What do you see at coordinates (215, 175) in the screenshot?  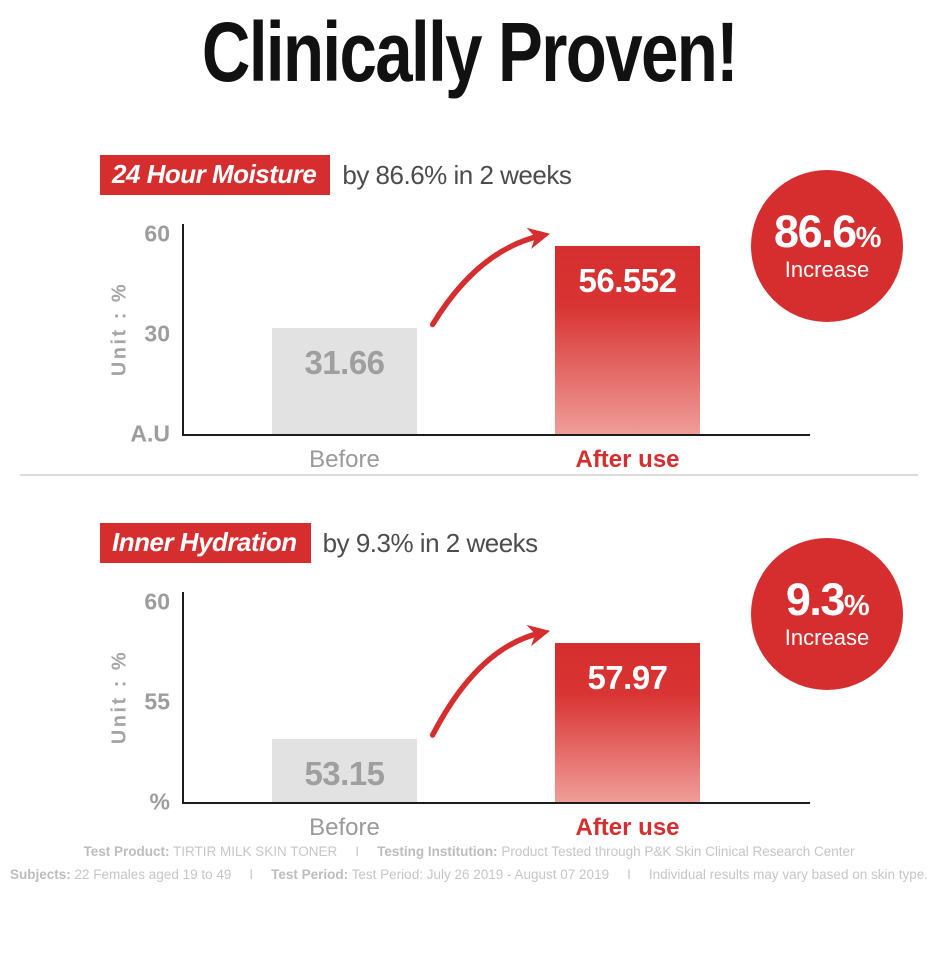 I see `chart-title-badge: 24 Hour Moisture` at bounding box center [215, 175].